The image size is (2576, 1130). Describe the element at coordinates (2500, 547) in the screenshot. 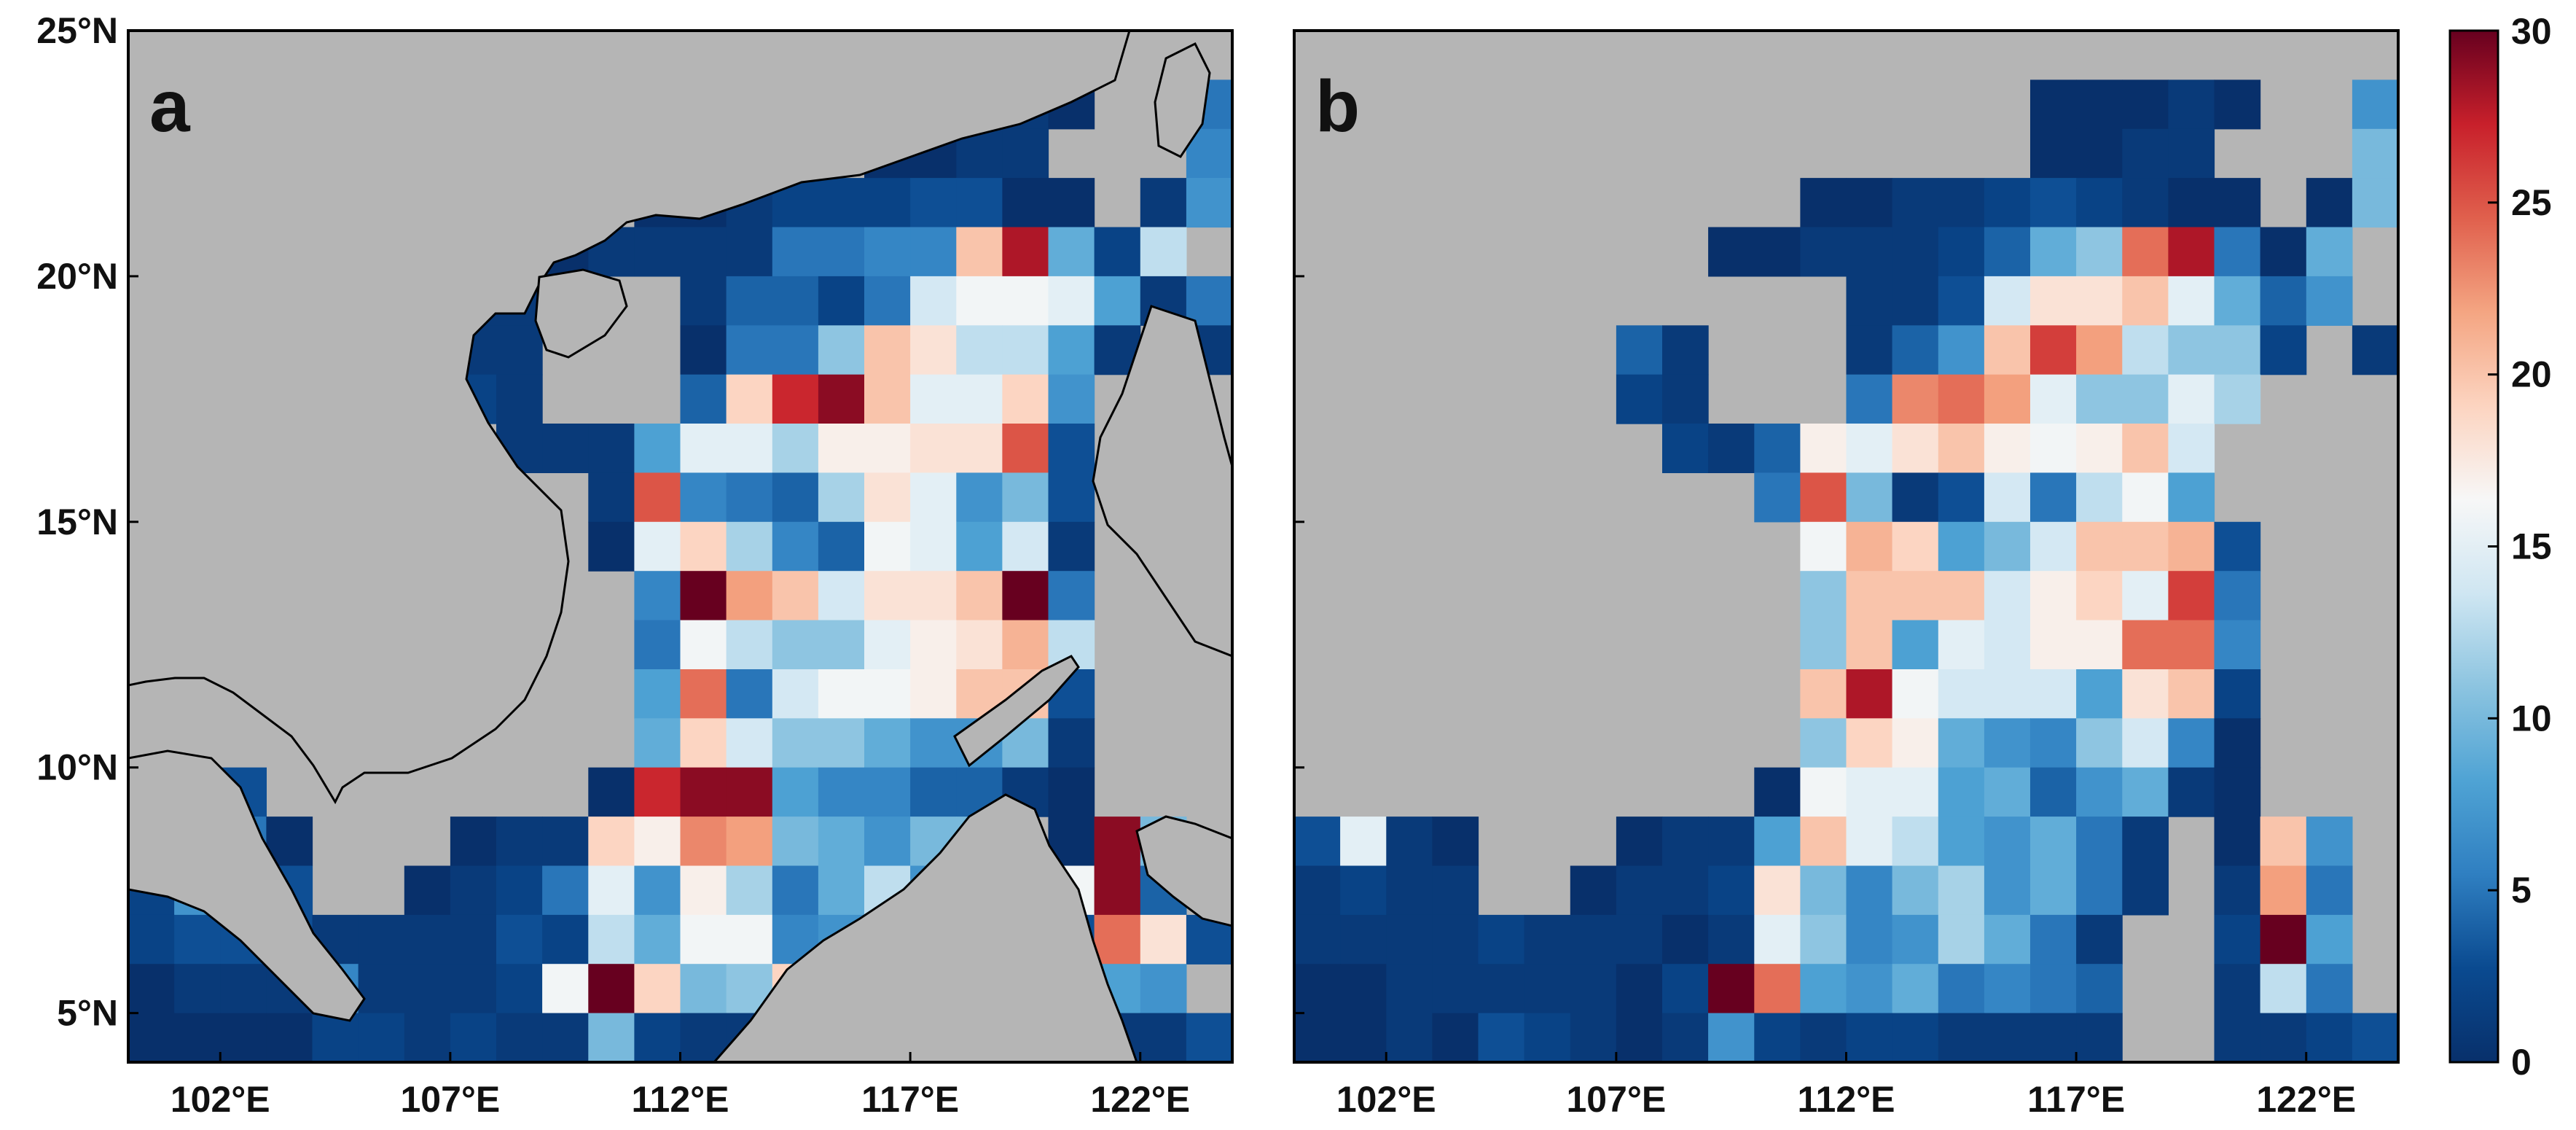

I see `colorbar: 0 5 10 15 20 25 30` at that location.